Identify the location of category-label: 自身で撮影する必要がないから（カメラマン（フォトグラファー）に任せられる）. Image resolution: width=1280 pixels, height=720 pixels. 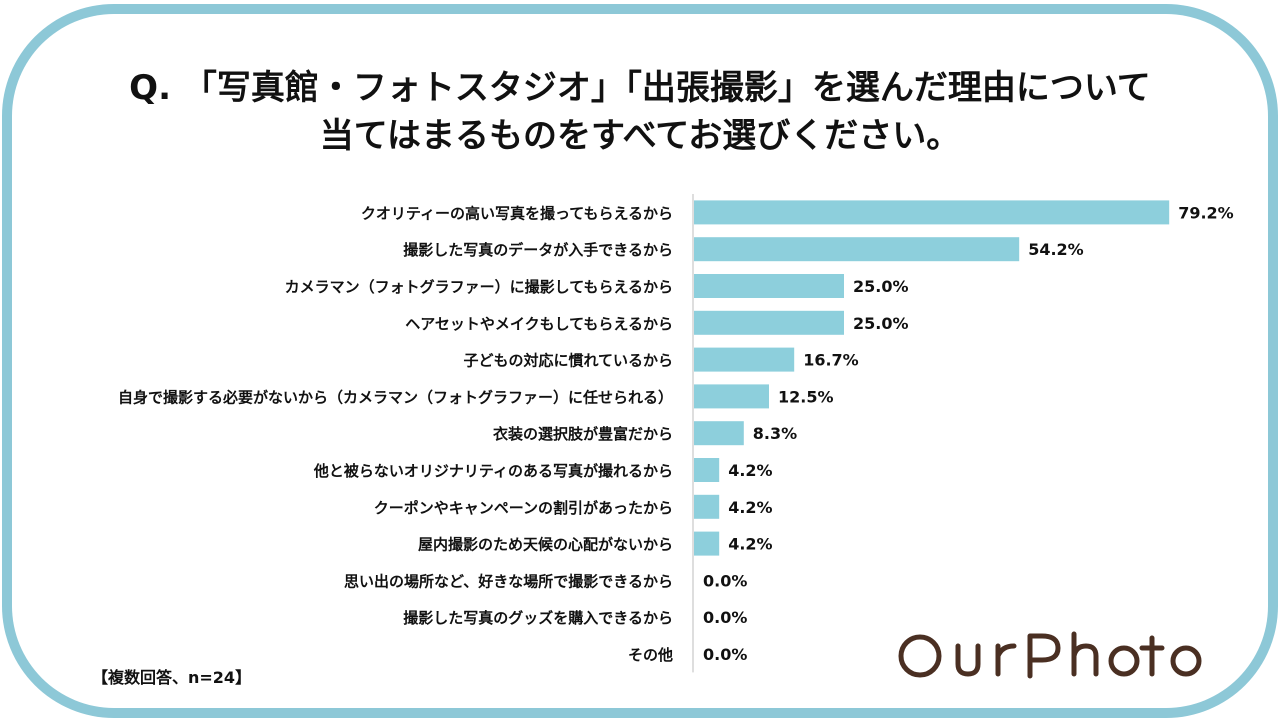
(395, 397).